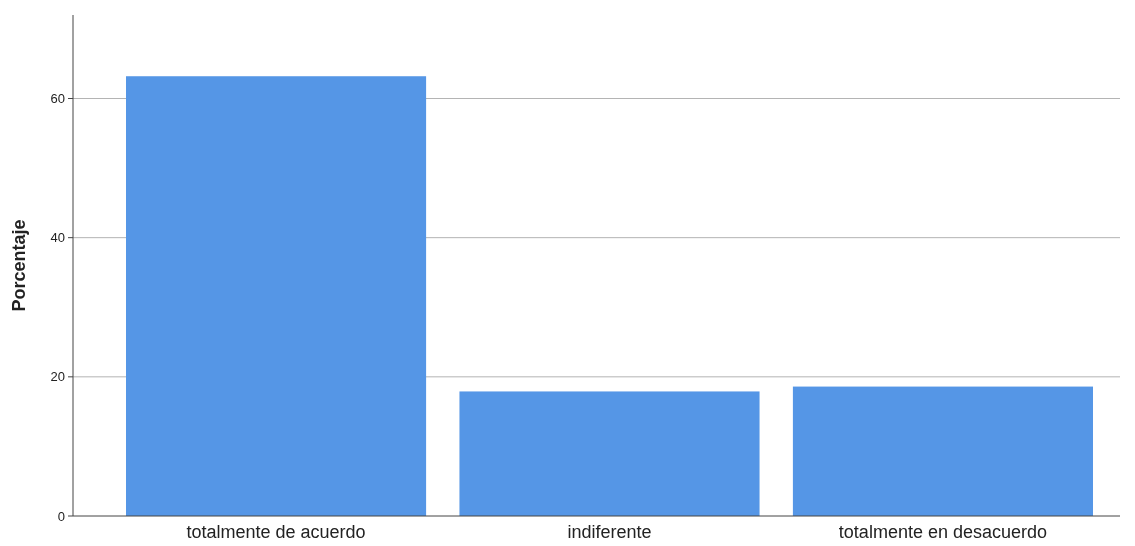 The height and width of the screenshot is (546, 1135). What do you see at coordinates (609, 532) in the screenshot?
I see `x-tick-label: indiferente` at bounding box center [609, 532].